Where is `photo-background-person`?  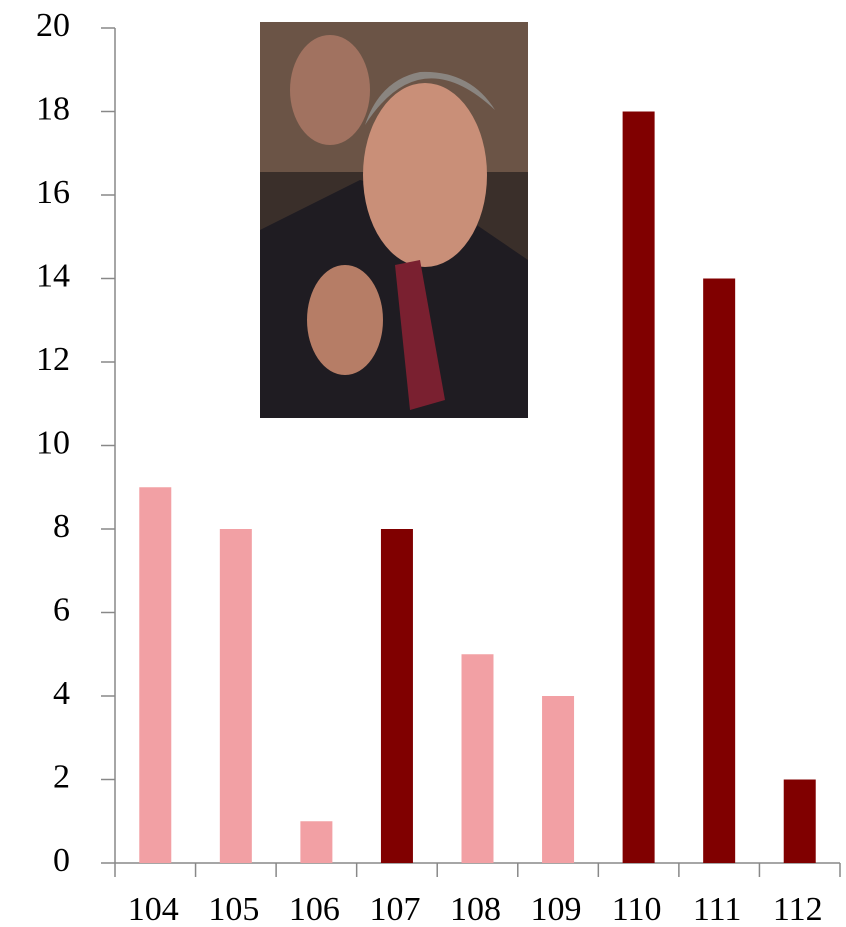 photo-background-person is located at coordinates (330, 90).